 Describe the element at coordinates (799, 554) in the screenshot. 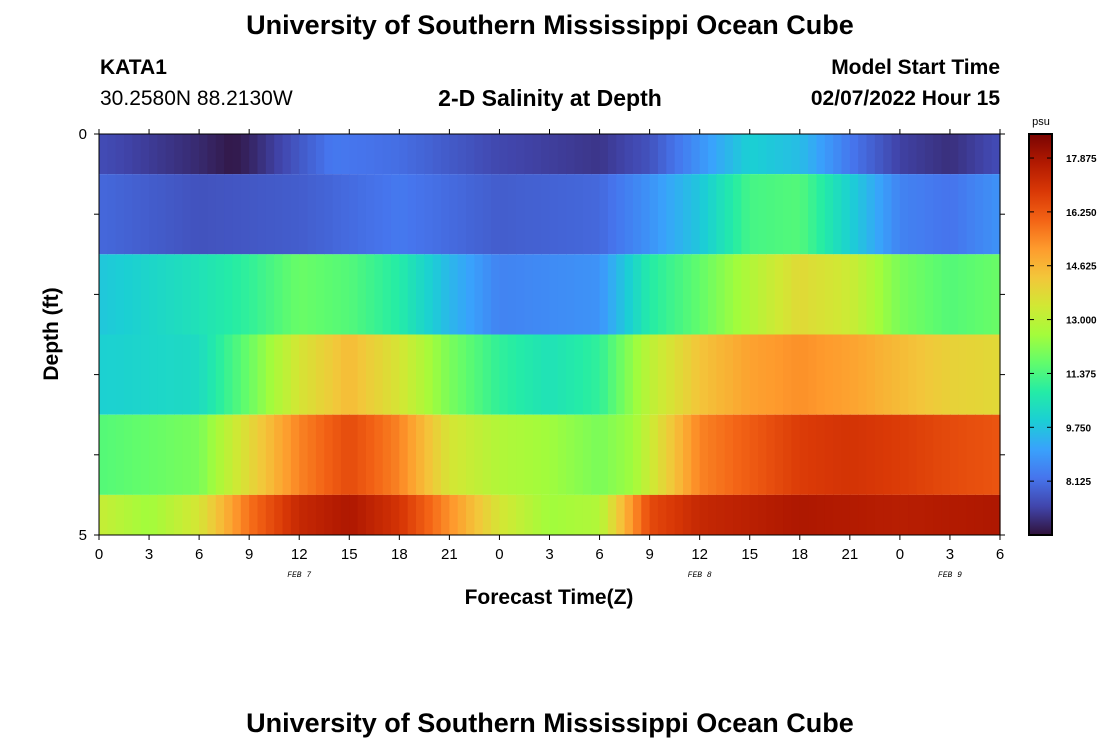

I see `x-tick-label: 18` at that location.